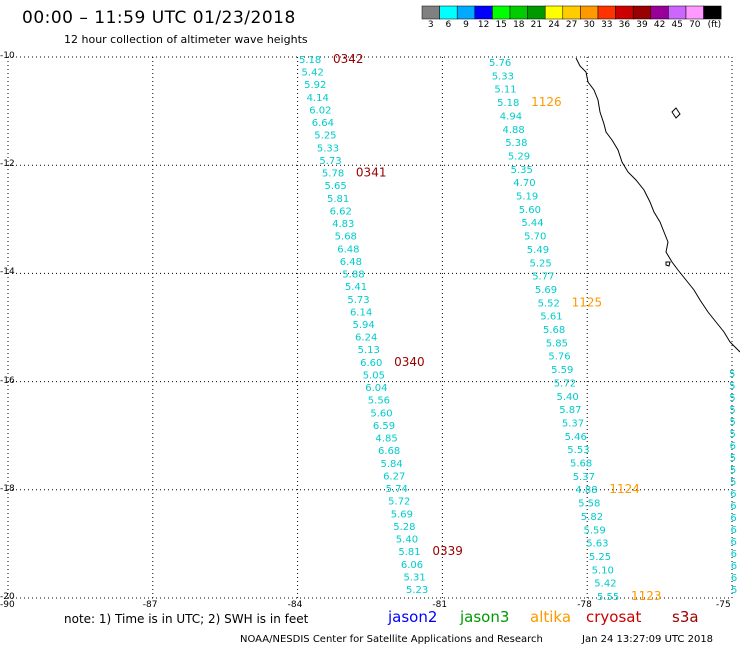 This screenshot has width=740, height=650. What do you see at coordinates (7, 56) in the screenshot?
I see `latitude-label: -10` at bounding box center [7, 56].